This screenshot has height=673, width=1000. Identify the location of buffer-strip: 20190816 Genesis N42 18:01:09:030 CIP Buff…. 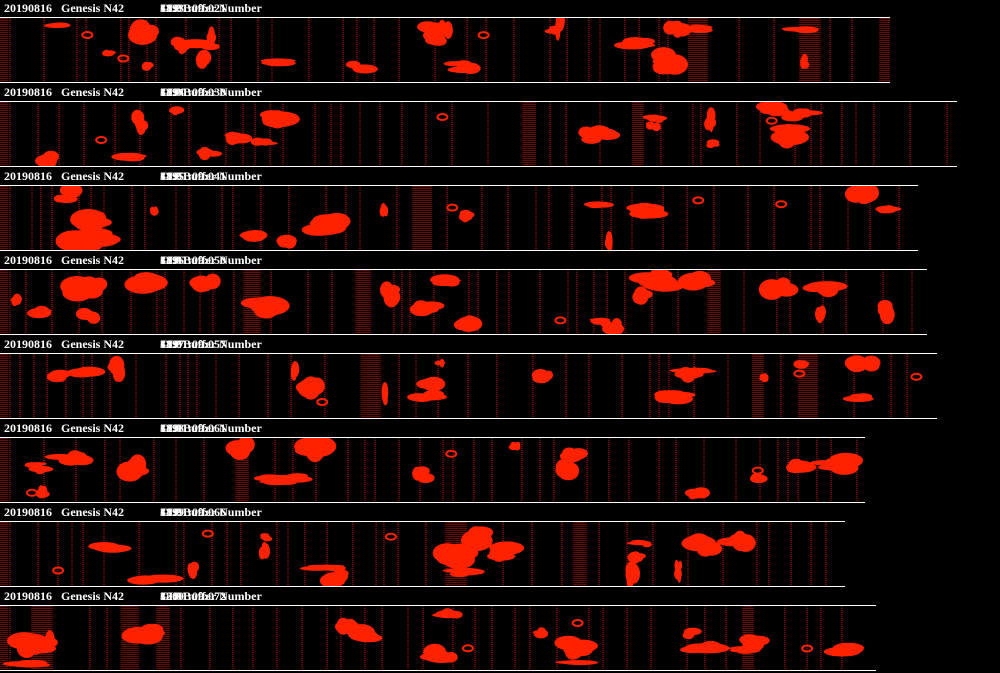
(500, 126).